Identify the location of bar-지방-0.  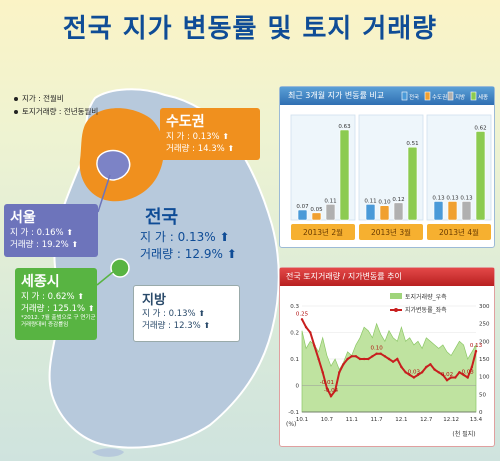
(330, 212).